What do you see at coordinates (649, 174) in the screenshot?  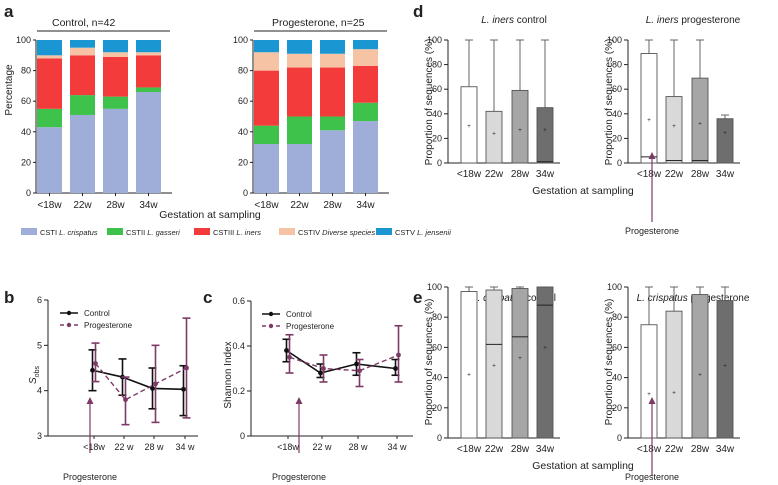 I see `panel-d-progesterone-xtick-label: <18w` at bounding box center [649, 174].